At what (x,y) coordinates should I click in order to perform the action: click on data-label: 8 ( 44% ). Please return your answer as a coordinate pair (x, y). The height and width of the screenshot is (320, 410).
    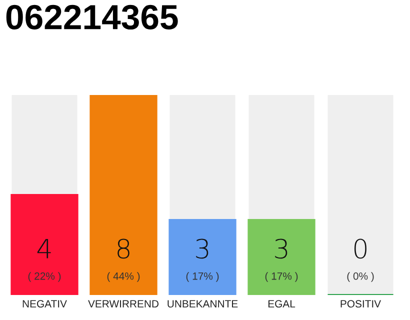
    Looking at the image, I should click on (123, 260).